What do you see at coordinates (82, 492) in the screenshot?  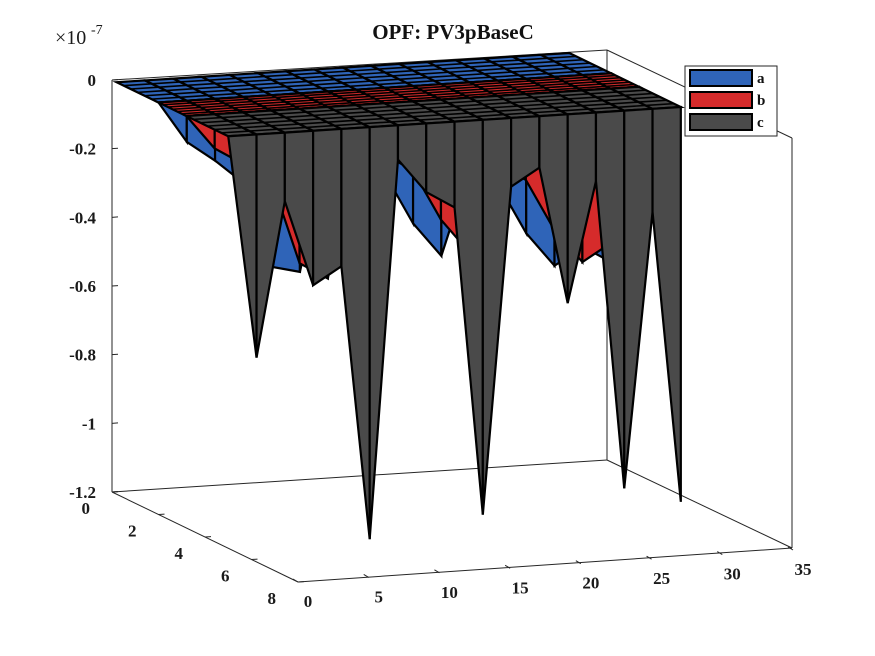 I see `z-tick-label: -1.2` at bounding box center [82, 492].